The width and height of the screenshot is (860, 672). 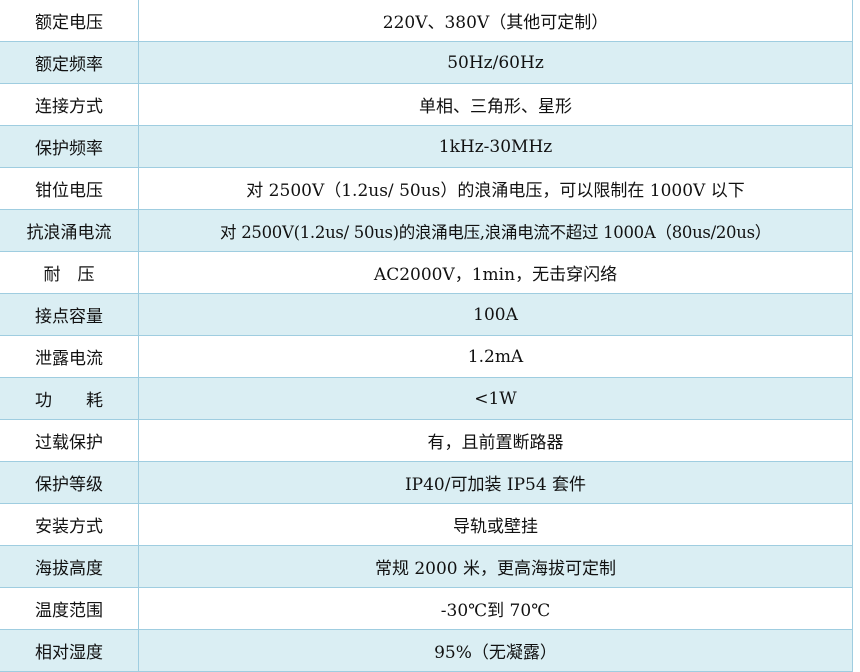 I want to click on spec-value: 1kHz-30MHz, so click(x=495, y=146).